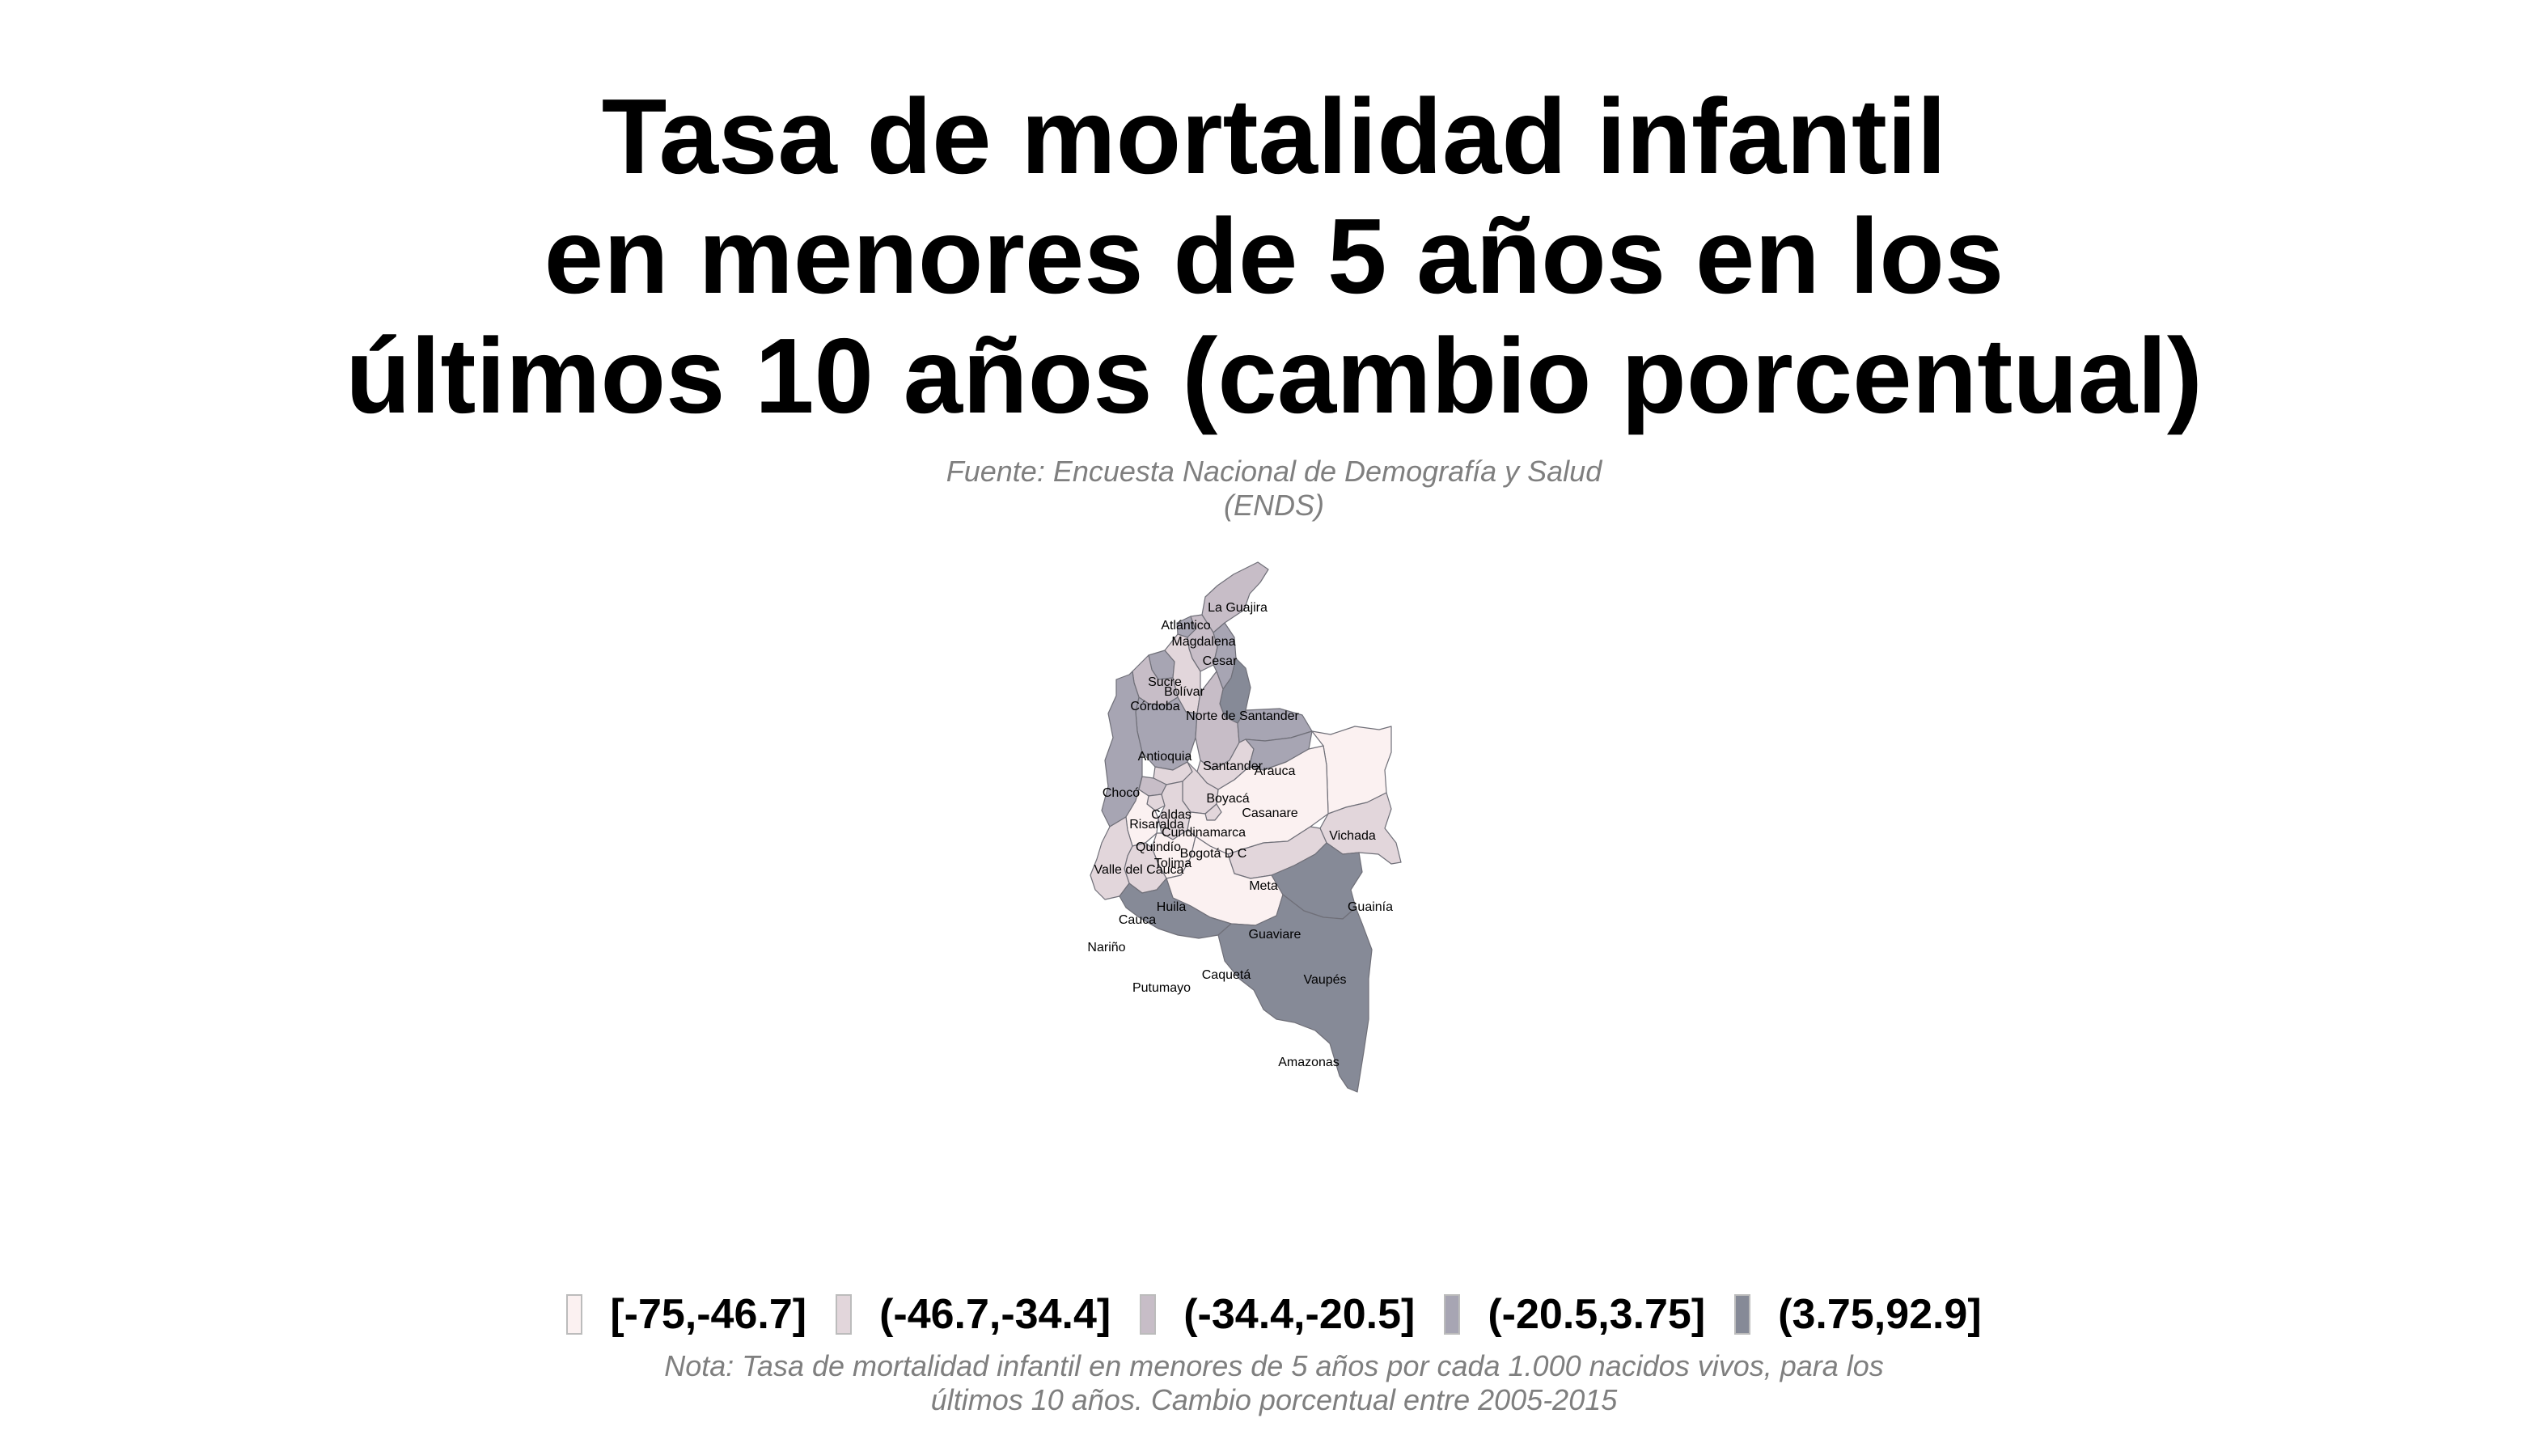 The width and height of the screenshot is (2548, 1456). What do you see at coordinates (1235, 597) in the screenshot?
I see `region-la-guajira` at bounding box center [1235, 597].